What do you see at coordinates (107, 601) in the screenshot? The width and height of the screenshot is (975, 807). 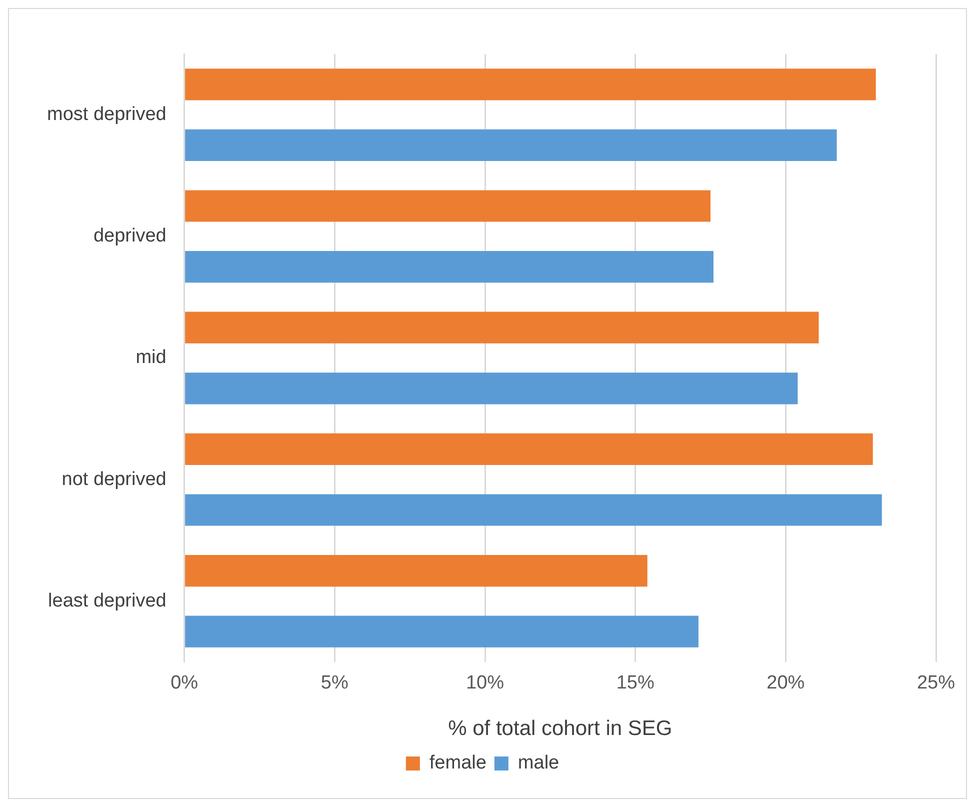 I see `y-tick-label: least deprived` at bounding box center [107, 601].